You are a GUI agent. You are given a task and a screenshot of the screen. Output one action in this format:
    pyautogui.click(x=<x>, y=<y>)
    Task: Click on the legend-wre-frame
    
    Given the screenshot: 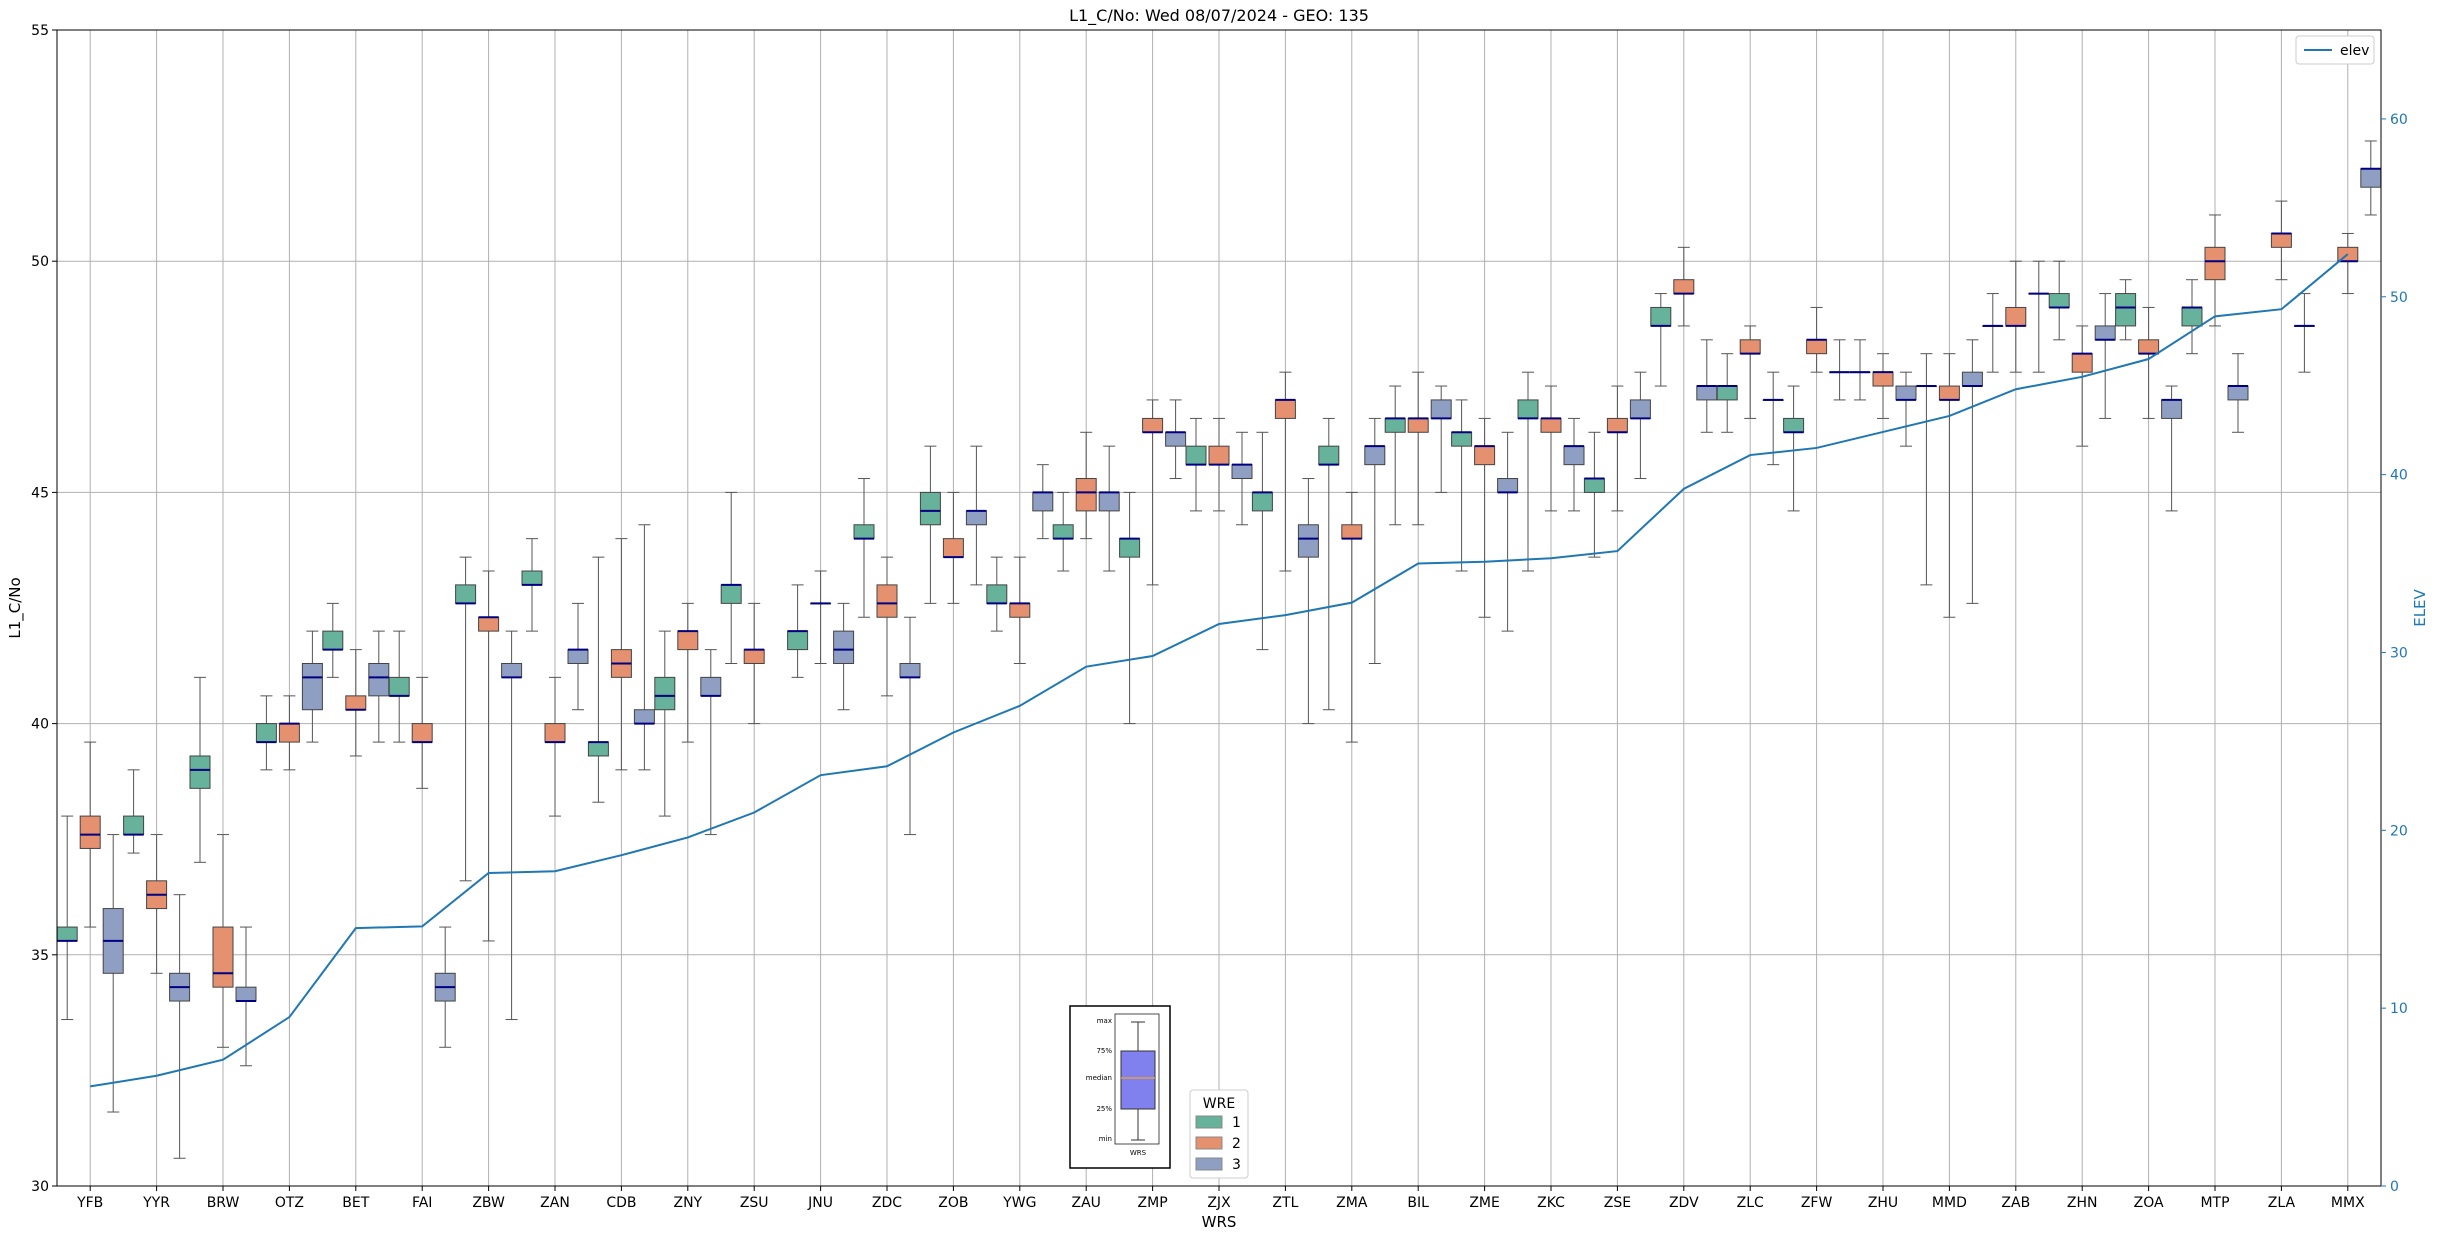 What is the action you would take?
    pyautogui.click(x=1219, y=1134)
    